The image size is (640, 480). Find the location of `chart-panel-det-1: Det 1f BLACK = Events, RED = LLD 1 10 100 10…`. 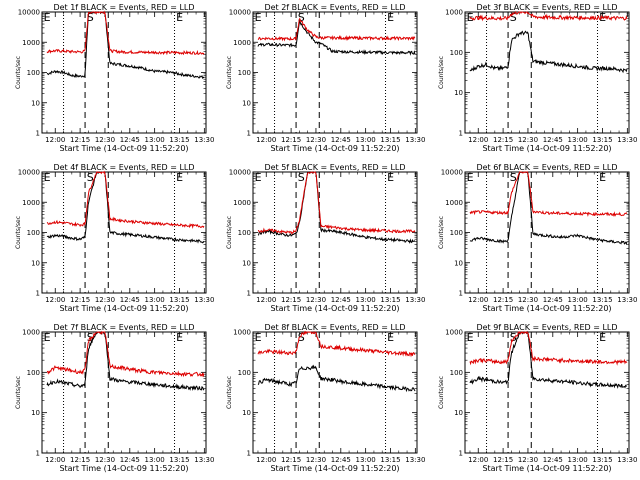

chart-panel-det-1: Det 1f BLACK = Events, RED = LLD 1 10 100 10… is located at coordinates (114, 78).